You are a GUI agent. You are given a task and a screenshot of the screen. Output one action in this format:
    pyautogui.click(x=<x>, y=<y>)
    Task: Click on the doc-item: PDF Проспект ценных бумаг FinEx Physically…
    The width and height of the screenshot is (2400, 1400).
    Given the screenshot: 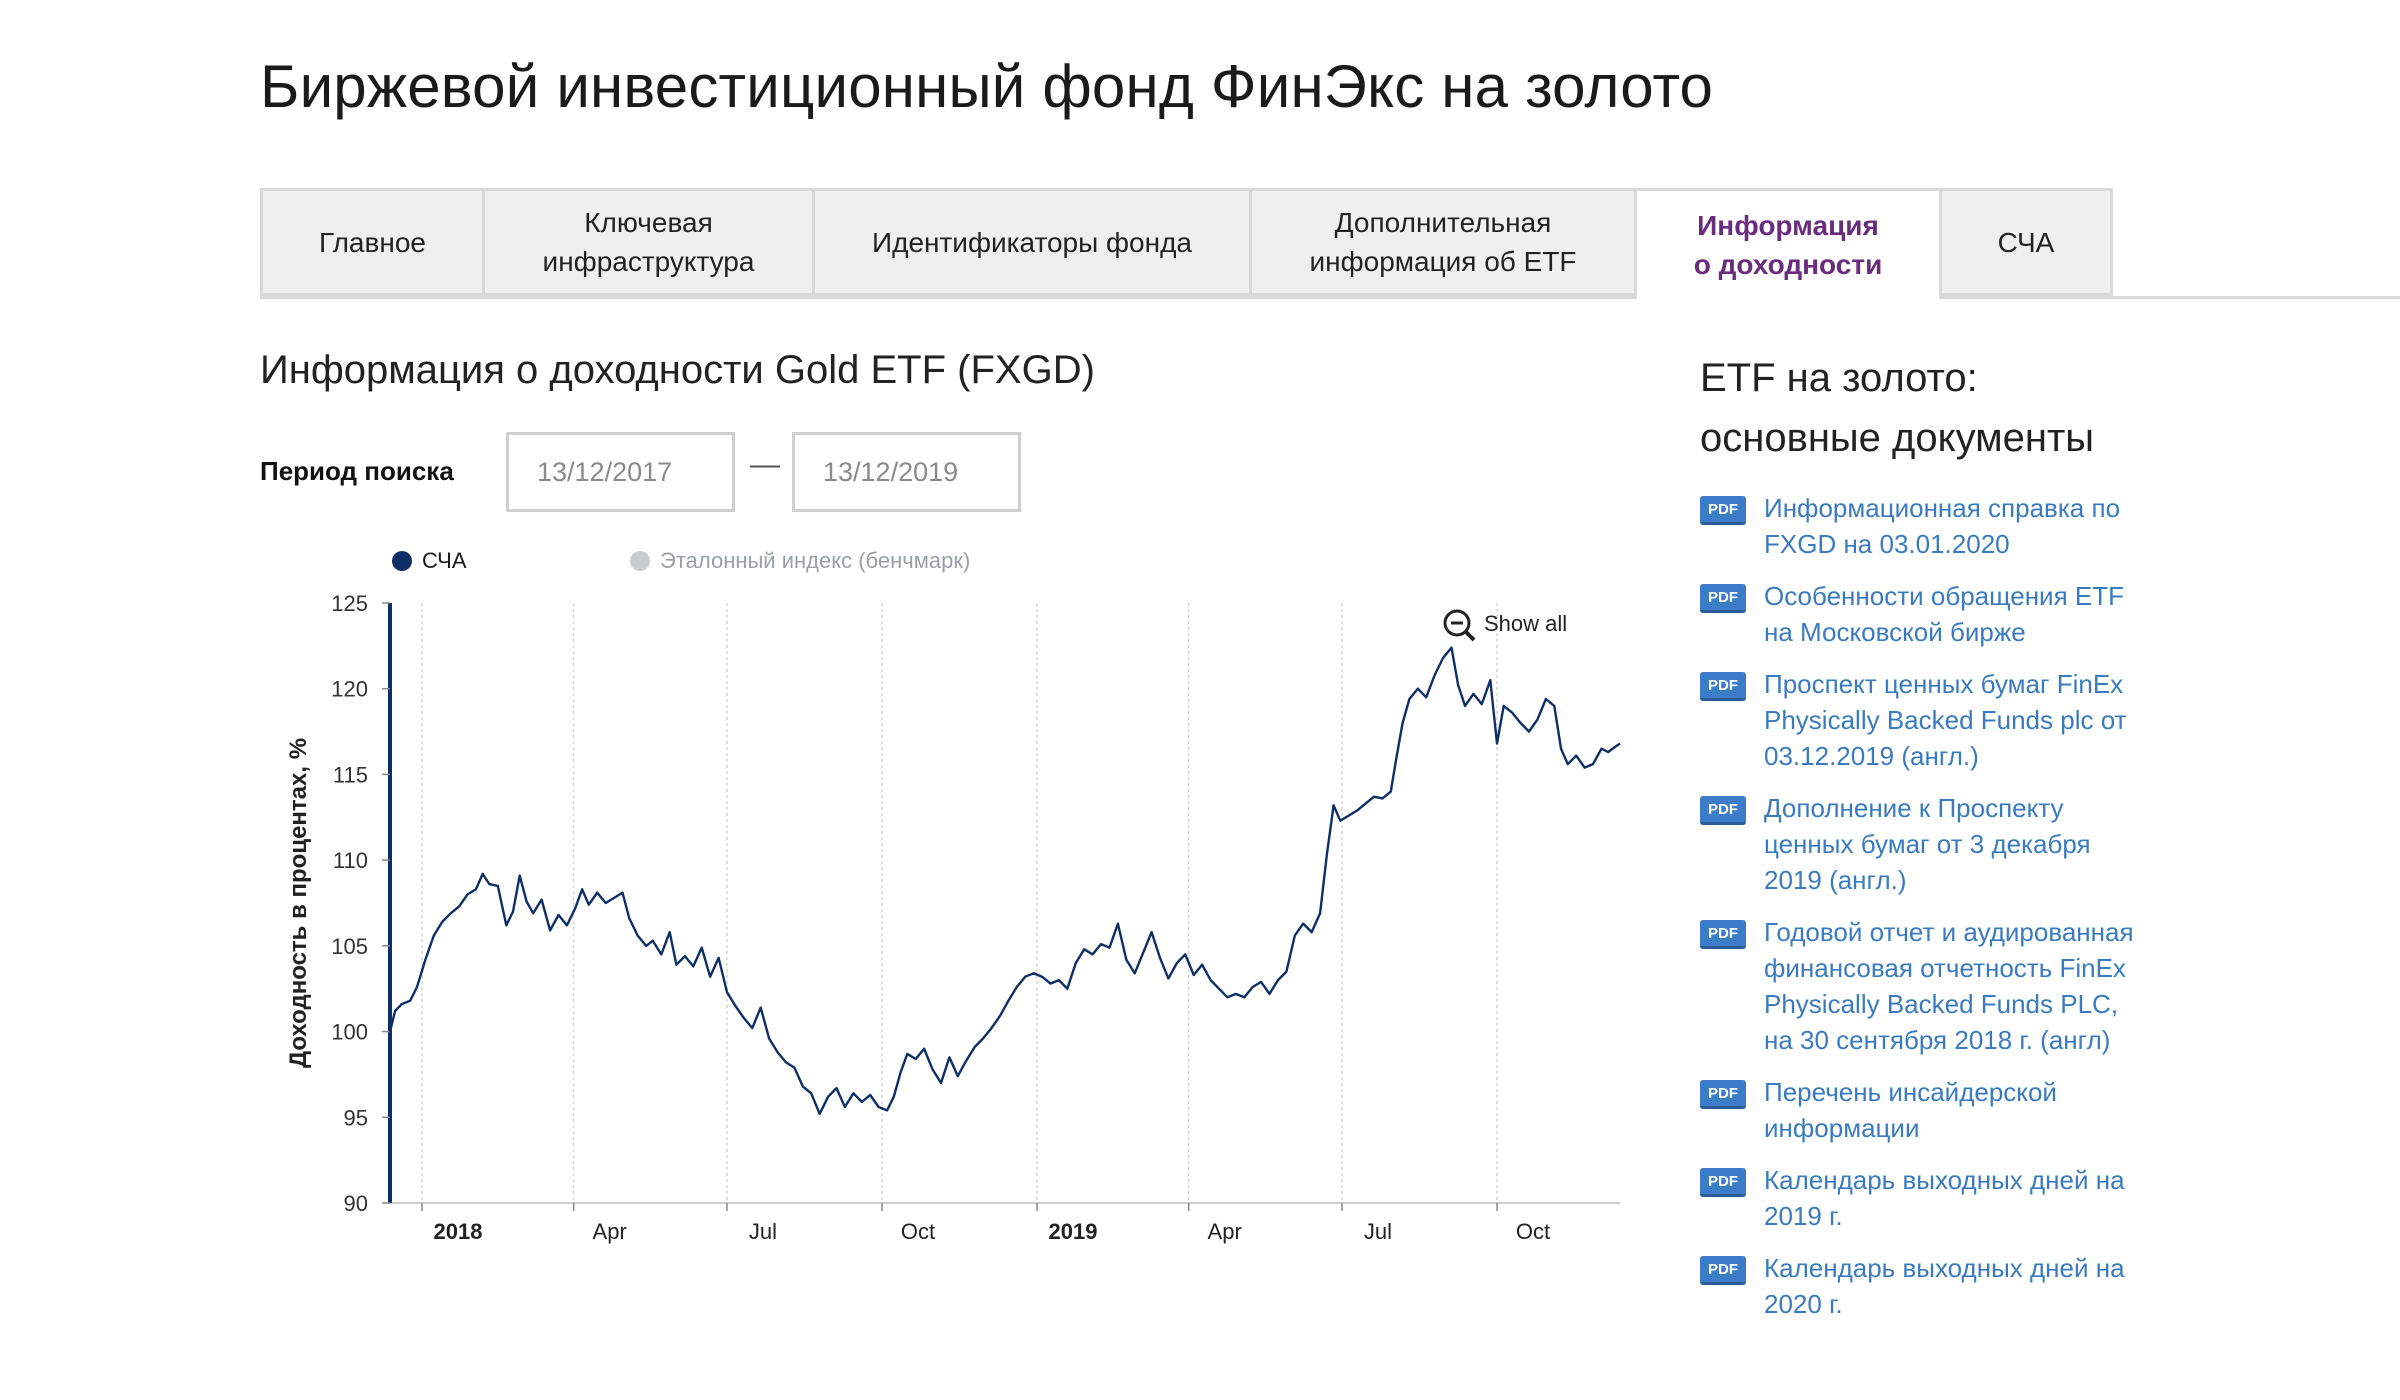 What is the action you would take?
    pyautogui.click(x=1930, y=720)
    